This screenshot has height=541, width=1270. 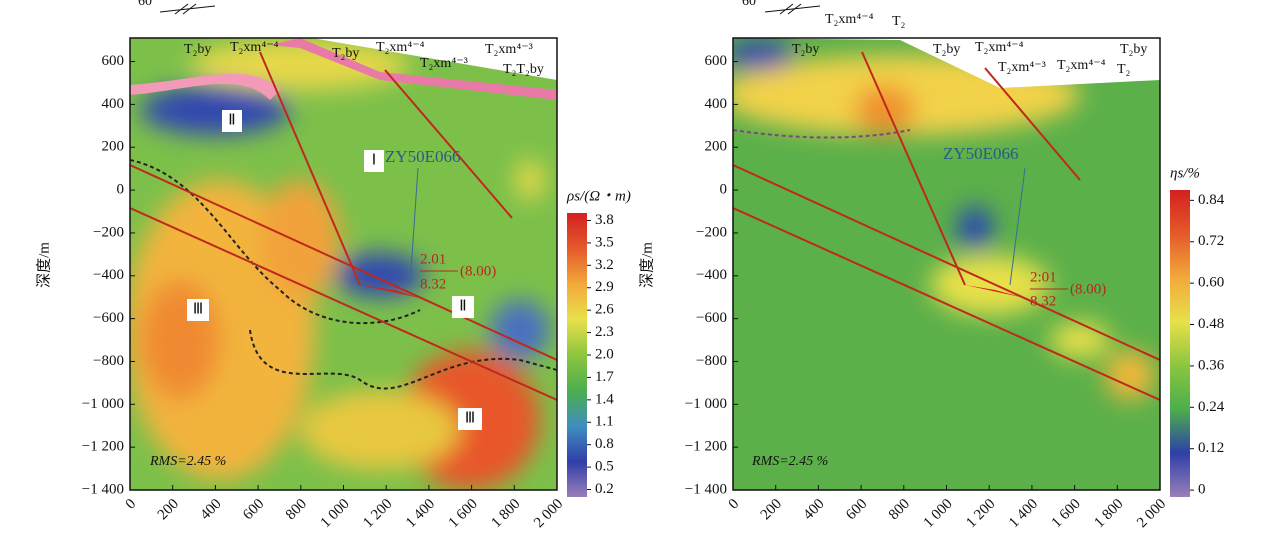 What do you see at coordinates (598, 196) in the screenshot?
I see `colorbar-label: ρs/(Ω・m)` at bounding box center [598, 196].